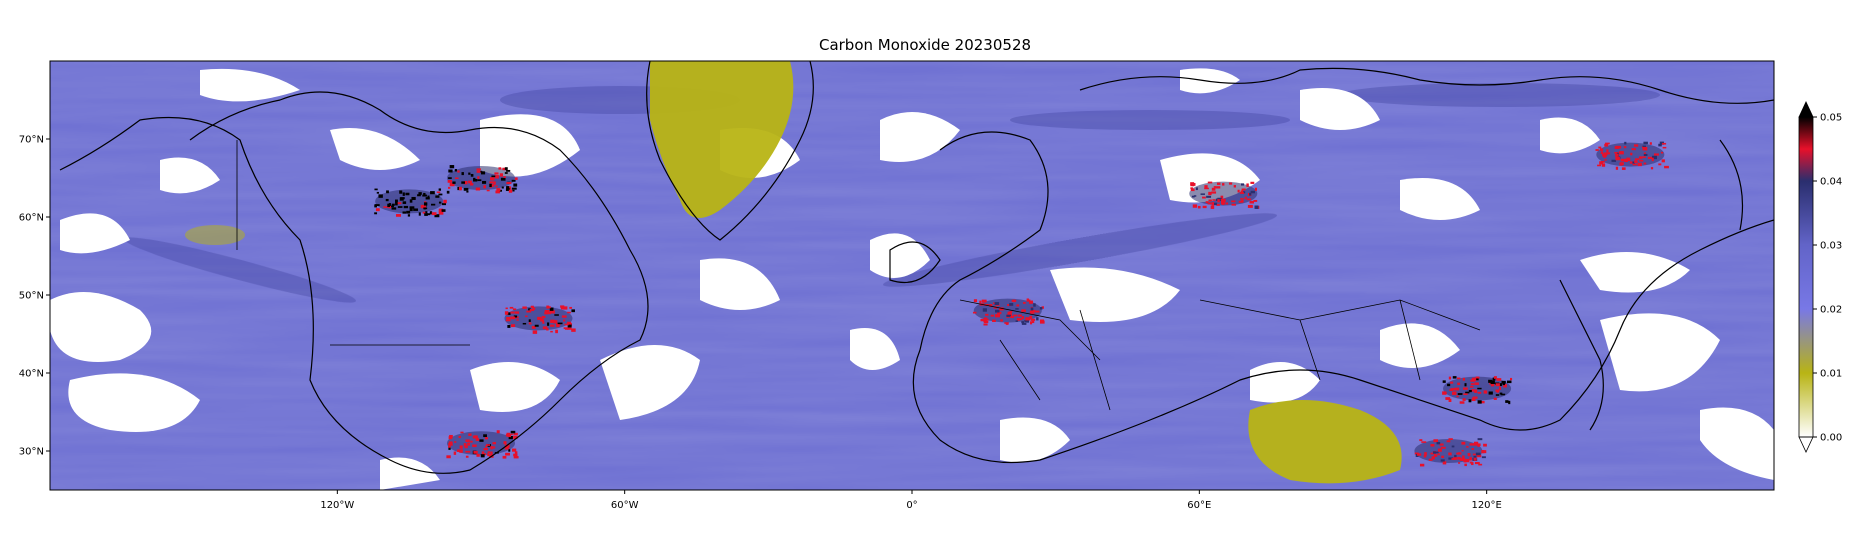 This screenshot has height=550, width=1850. Describe the element at coordinates (1806, 109) in the screenshot. I see `colorbar-extend-max` at that location.